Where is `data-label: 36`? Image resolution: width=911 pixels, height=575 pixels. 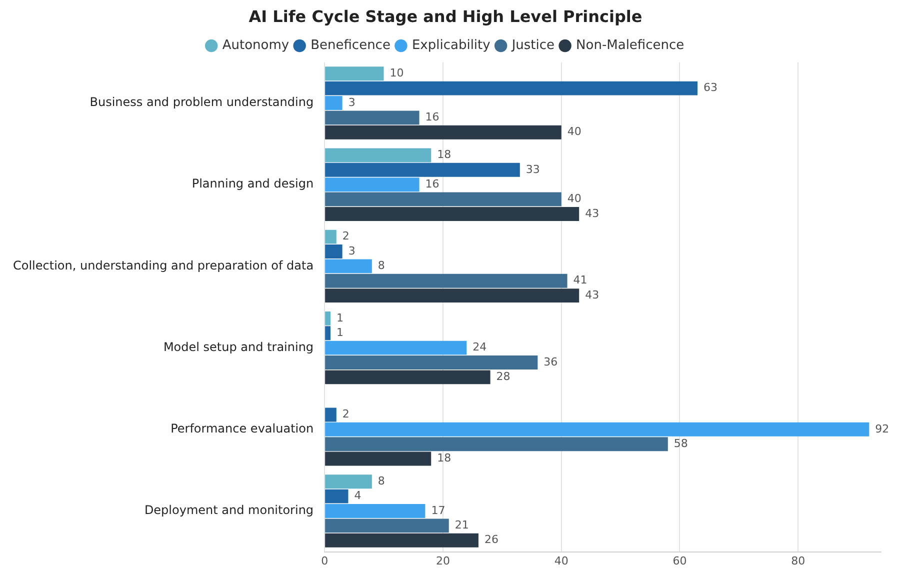 data-label: 36 is located at coordinates (551, 361).